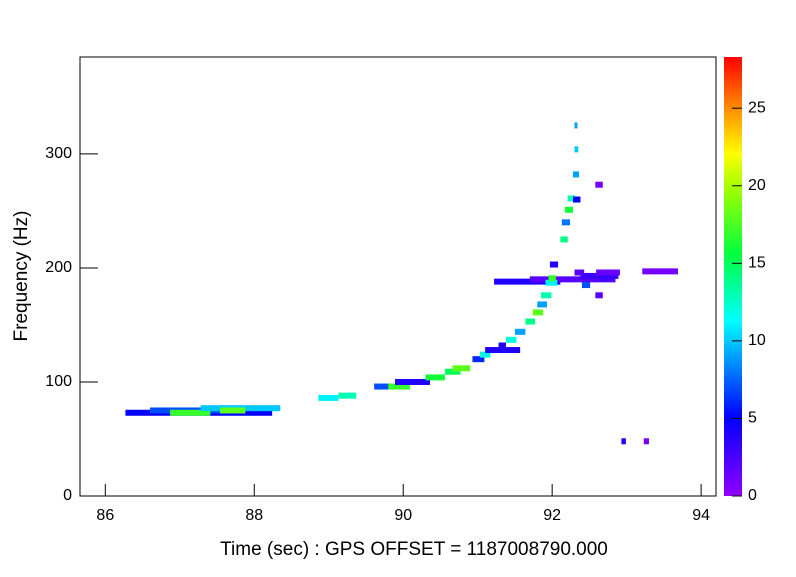 This screenshot has width=796, height=577. I want to click on y-tick-label: 0, so click(67, 495).